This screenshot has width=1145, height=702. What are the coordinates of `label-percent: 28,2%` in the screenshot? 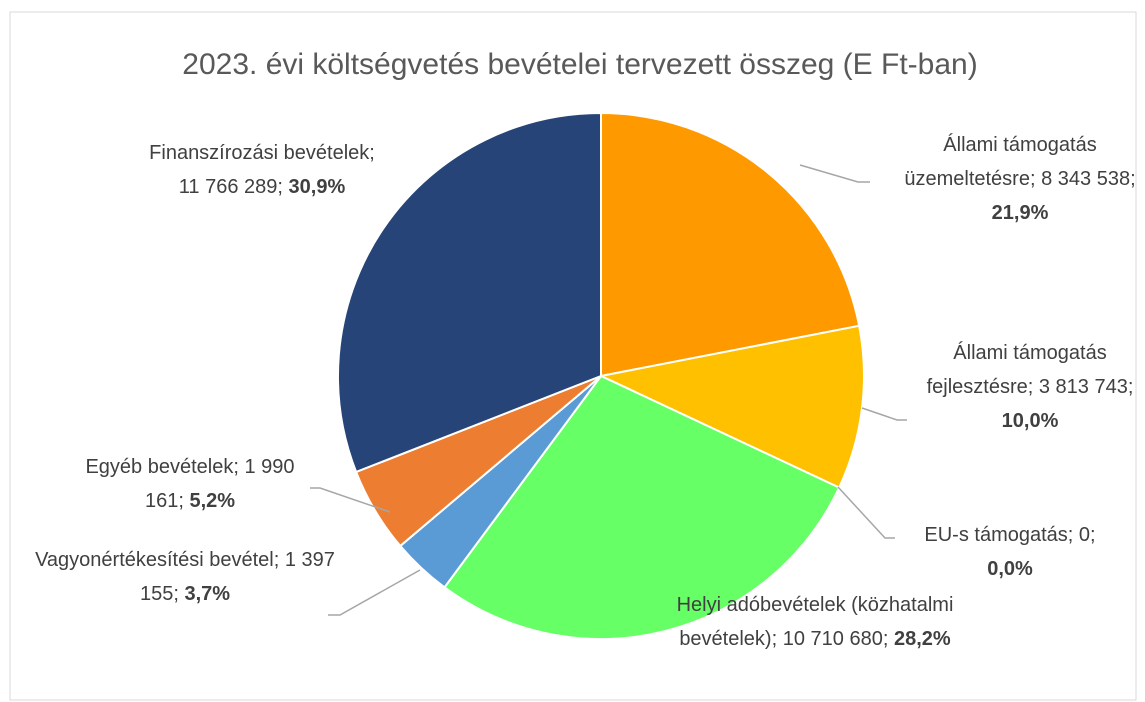 It's located at (922, 639).